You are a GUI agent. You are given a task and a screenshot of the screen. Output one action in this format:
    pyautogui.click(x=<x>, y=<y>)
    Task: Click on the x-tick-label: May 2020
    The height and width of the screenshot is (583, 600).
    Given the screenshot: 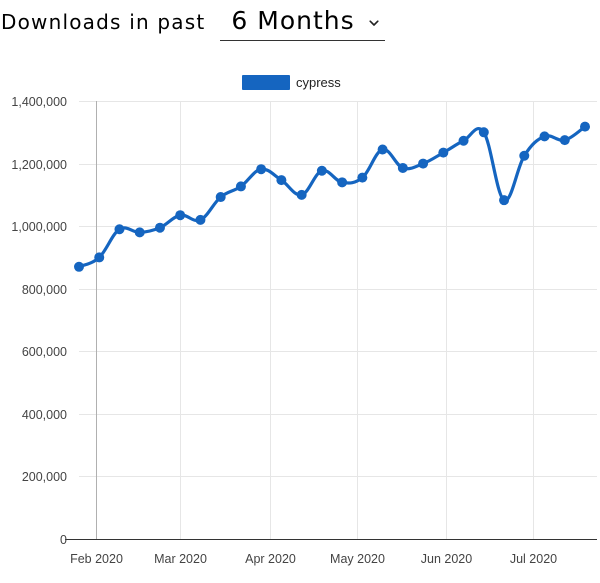 What is the action you would take?
    pyautogui.click(x=357, y=559)
    